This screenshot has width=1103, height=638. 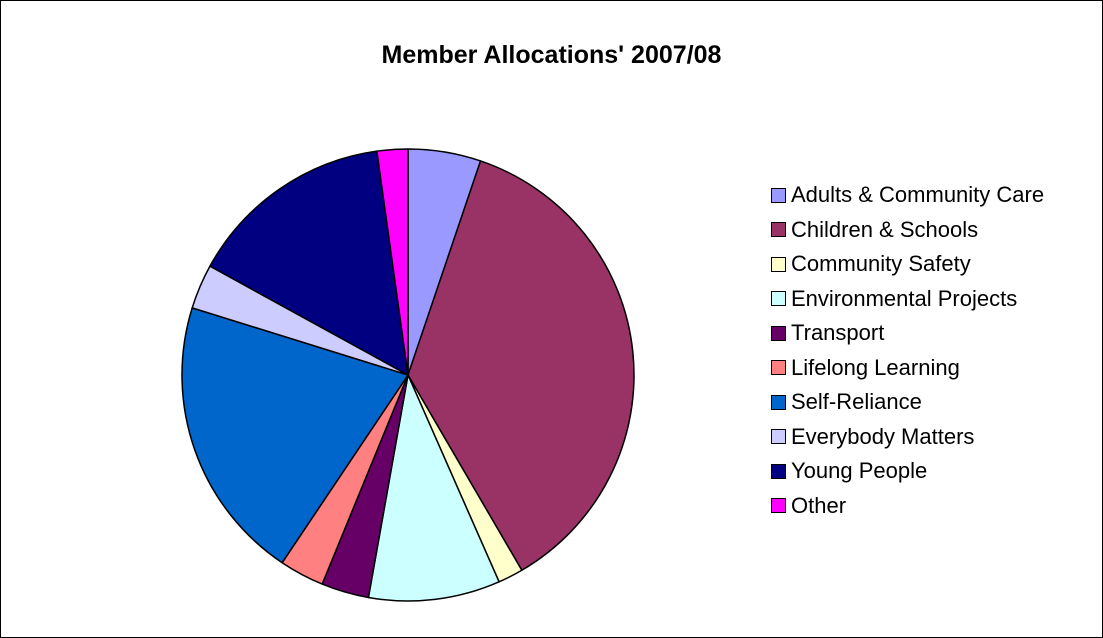 I want to click on legend-item: Young People, so click(x=907, y=471).